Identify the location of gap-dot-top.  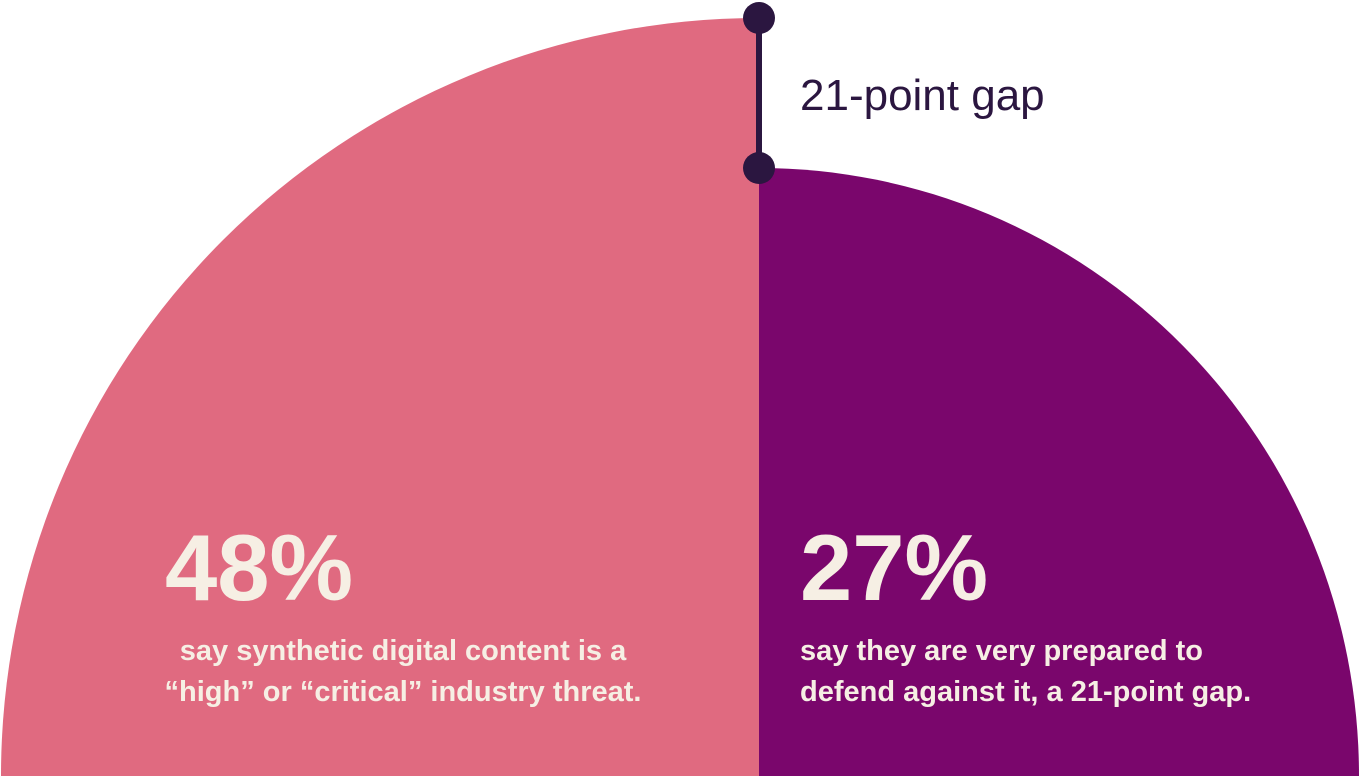
(759, 18).